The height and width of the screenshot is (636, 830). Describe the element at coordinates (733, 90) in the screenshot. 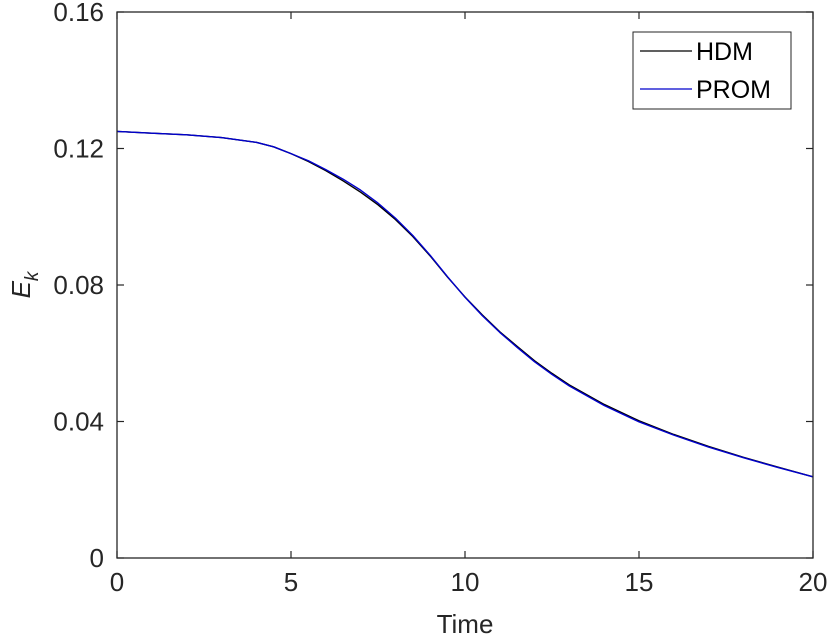

I see `legend-label-prom: PROM` at that location.